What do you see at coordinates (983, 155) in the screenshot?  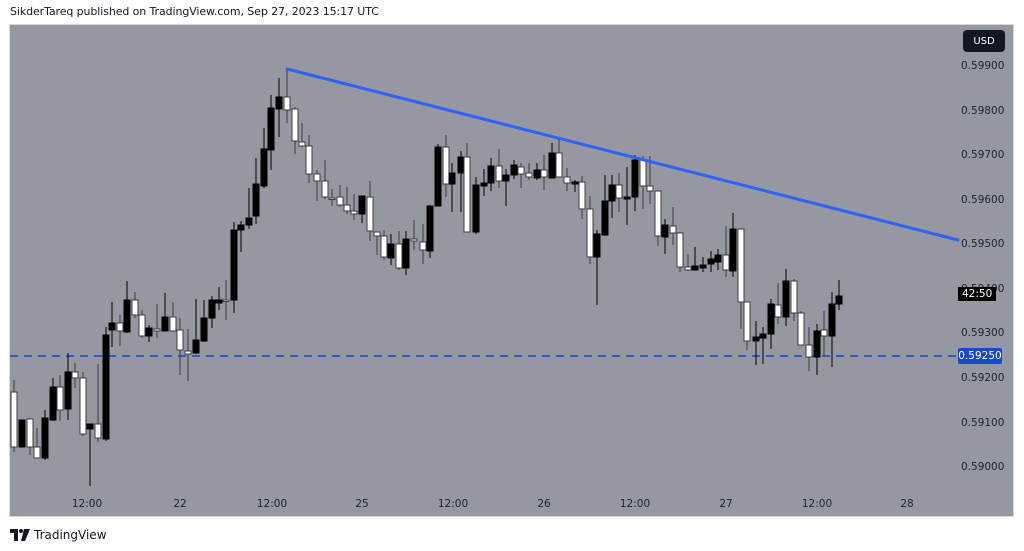 I see `price-tick-label: 0.59700` at bounding box center [983, 155].